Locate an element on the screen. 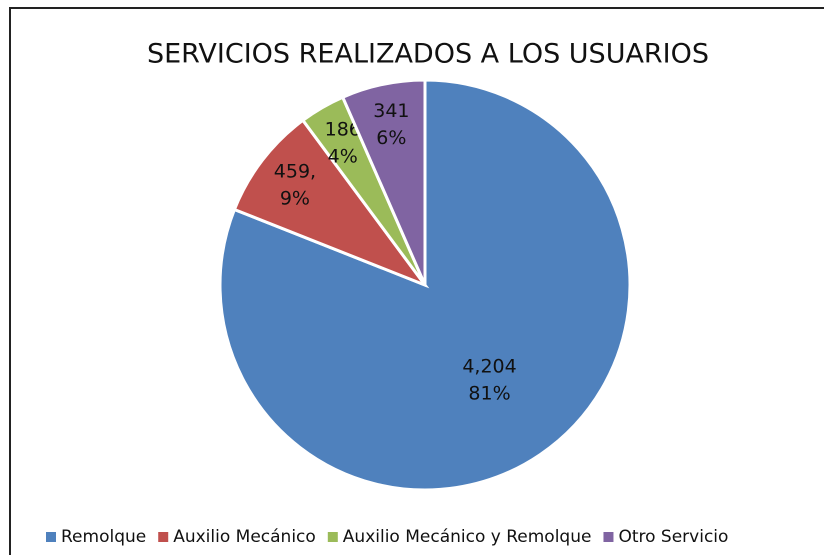  legend-label: Auxilio Mecánico is located at coordinates (244, 537).